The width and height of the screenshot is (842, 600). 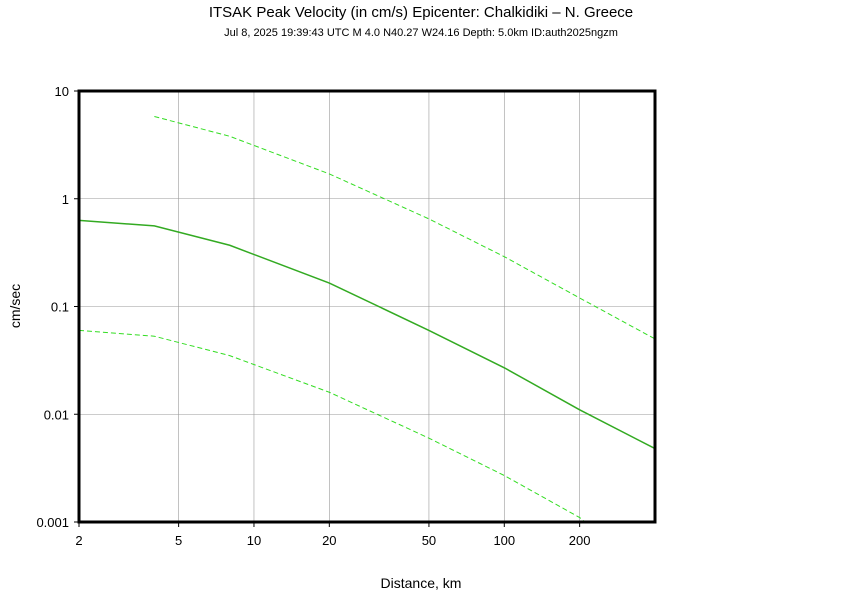 I want to click on x-tick-label: 50, so click(x=429, y=540).